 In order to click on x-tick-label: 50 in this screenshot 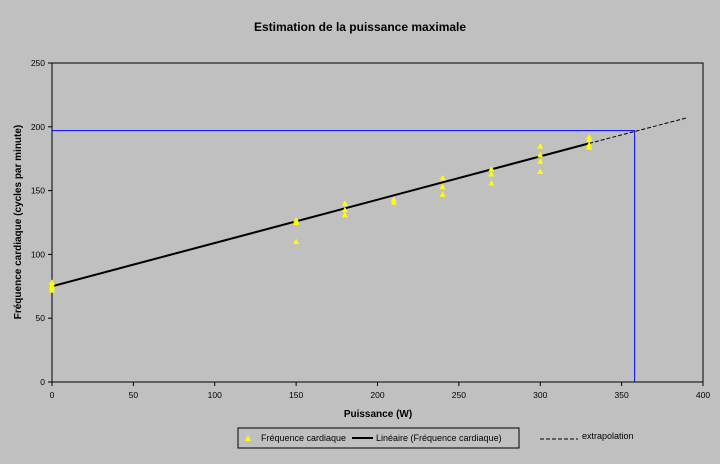, I will do `click(134, 395)`.